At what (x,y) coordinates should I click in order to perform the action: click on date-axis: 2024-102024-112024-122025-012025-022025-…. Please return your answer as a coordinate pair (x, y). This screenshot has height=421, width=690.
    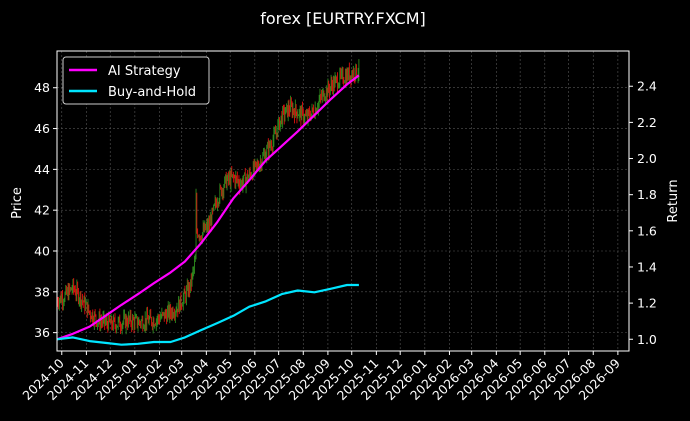
    Looking at the image, I should click on (321, 377).